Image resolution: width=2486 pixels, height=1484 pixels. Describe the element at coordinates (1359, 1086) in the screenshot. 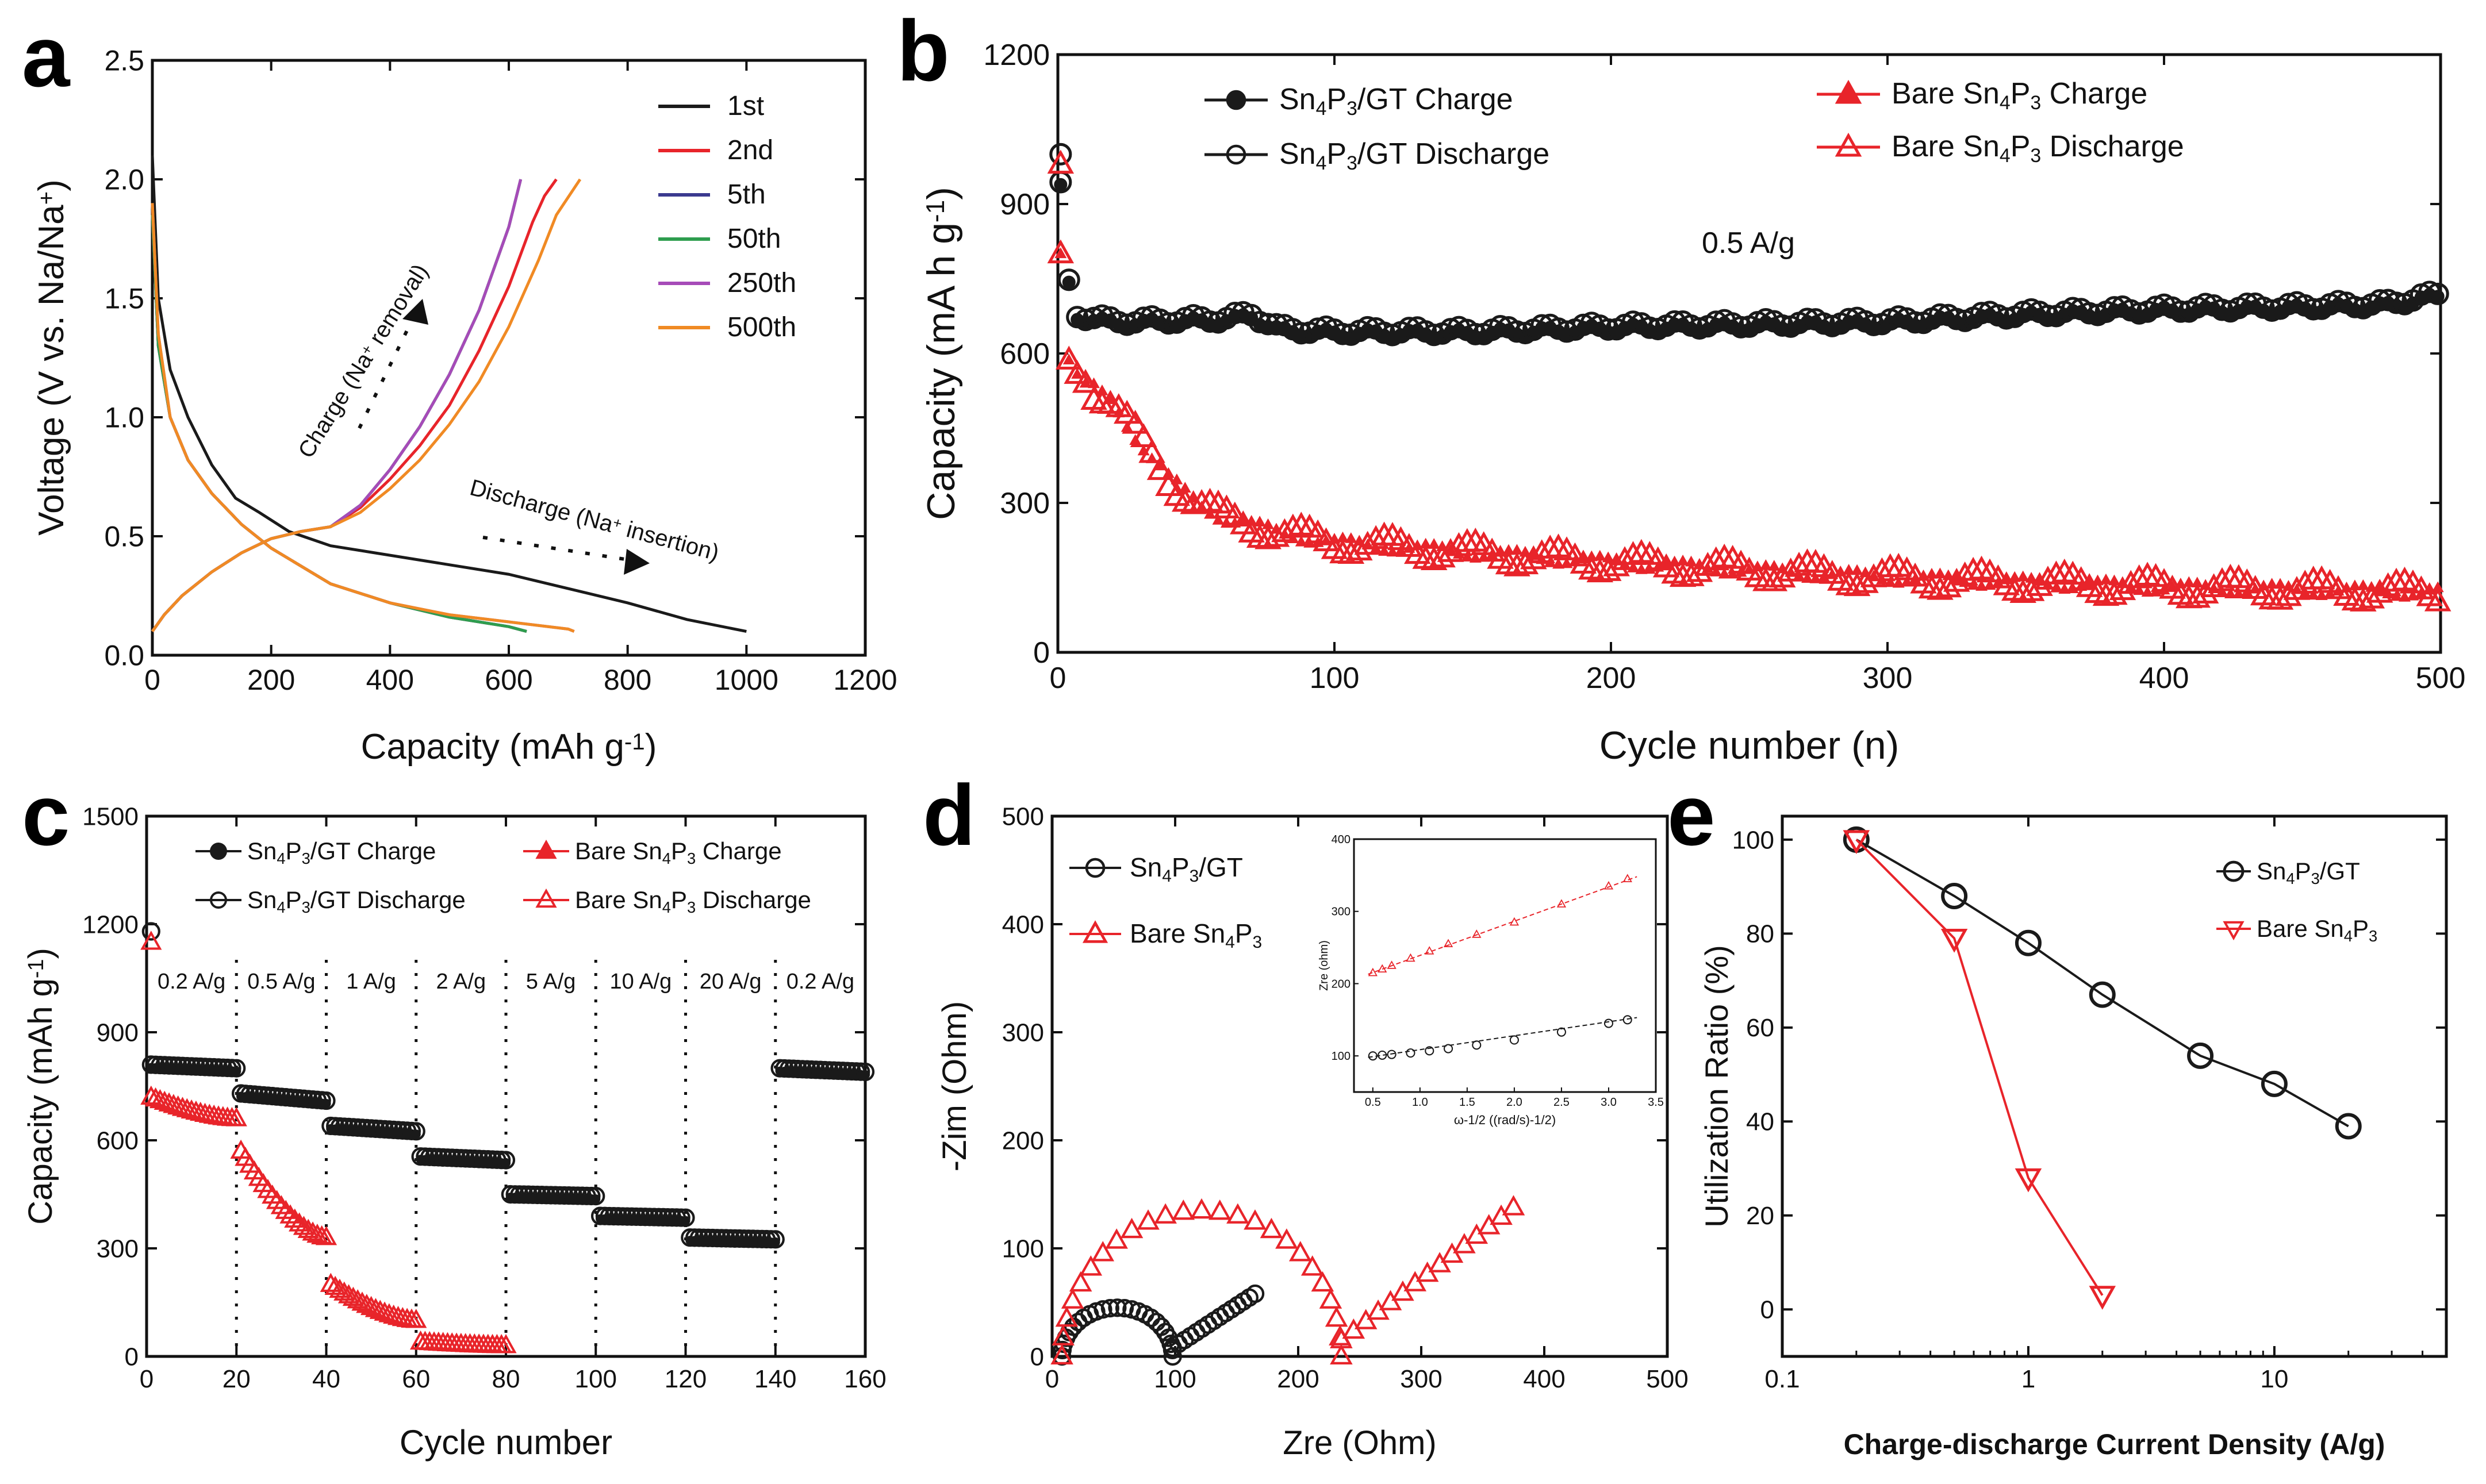

I see `plot-frame` at that location.